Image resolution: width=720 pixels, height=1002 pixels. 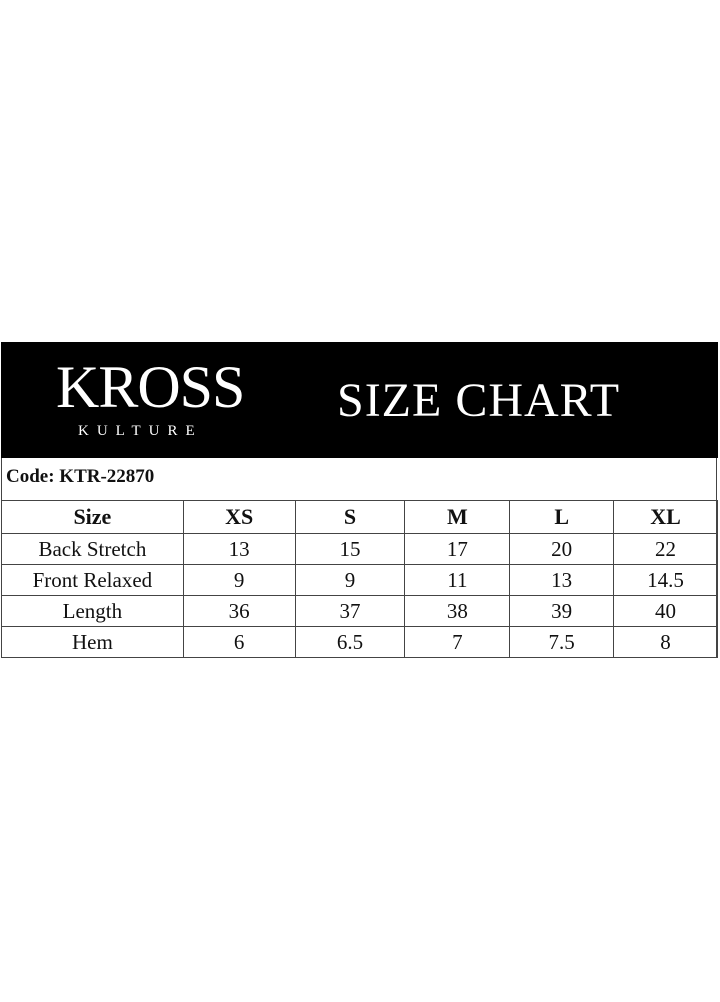 What do you see at coordinates (562, 642) in the screenshot?
I see `table-cell: 7.5` at bounding box center [562, 642].